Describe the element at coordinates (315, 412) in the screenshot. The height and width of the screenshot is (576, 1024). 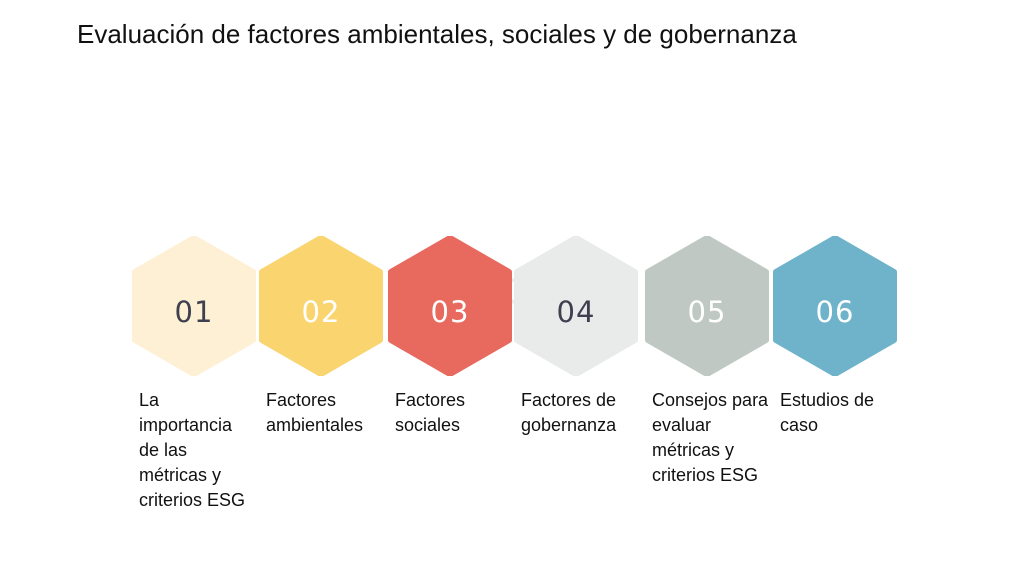
I see `step-label-2: Factores ambientales` at that location.